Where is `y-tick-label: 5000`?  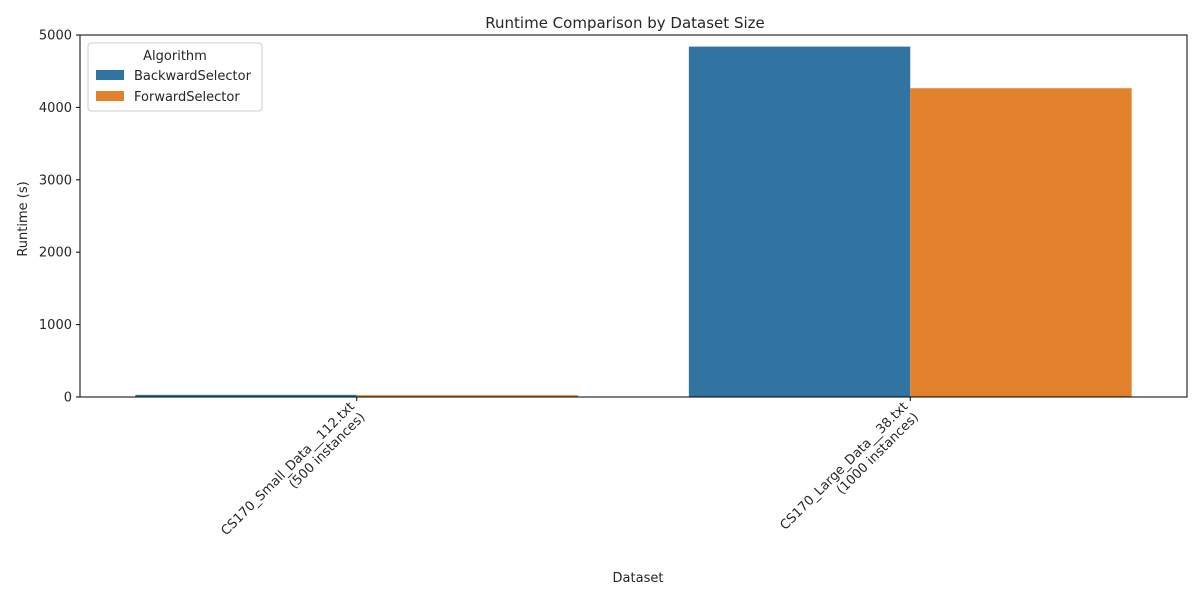 y-tick-label: 5000 is located at coordinates (55, 36).